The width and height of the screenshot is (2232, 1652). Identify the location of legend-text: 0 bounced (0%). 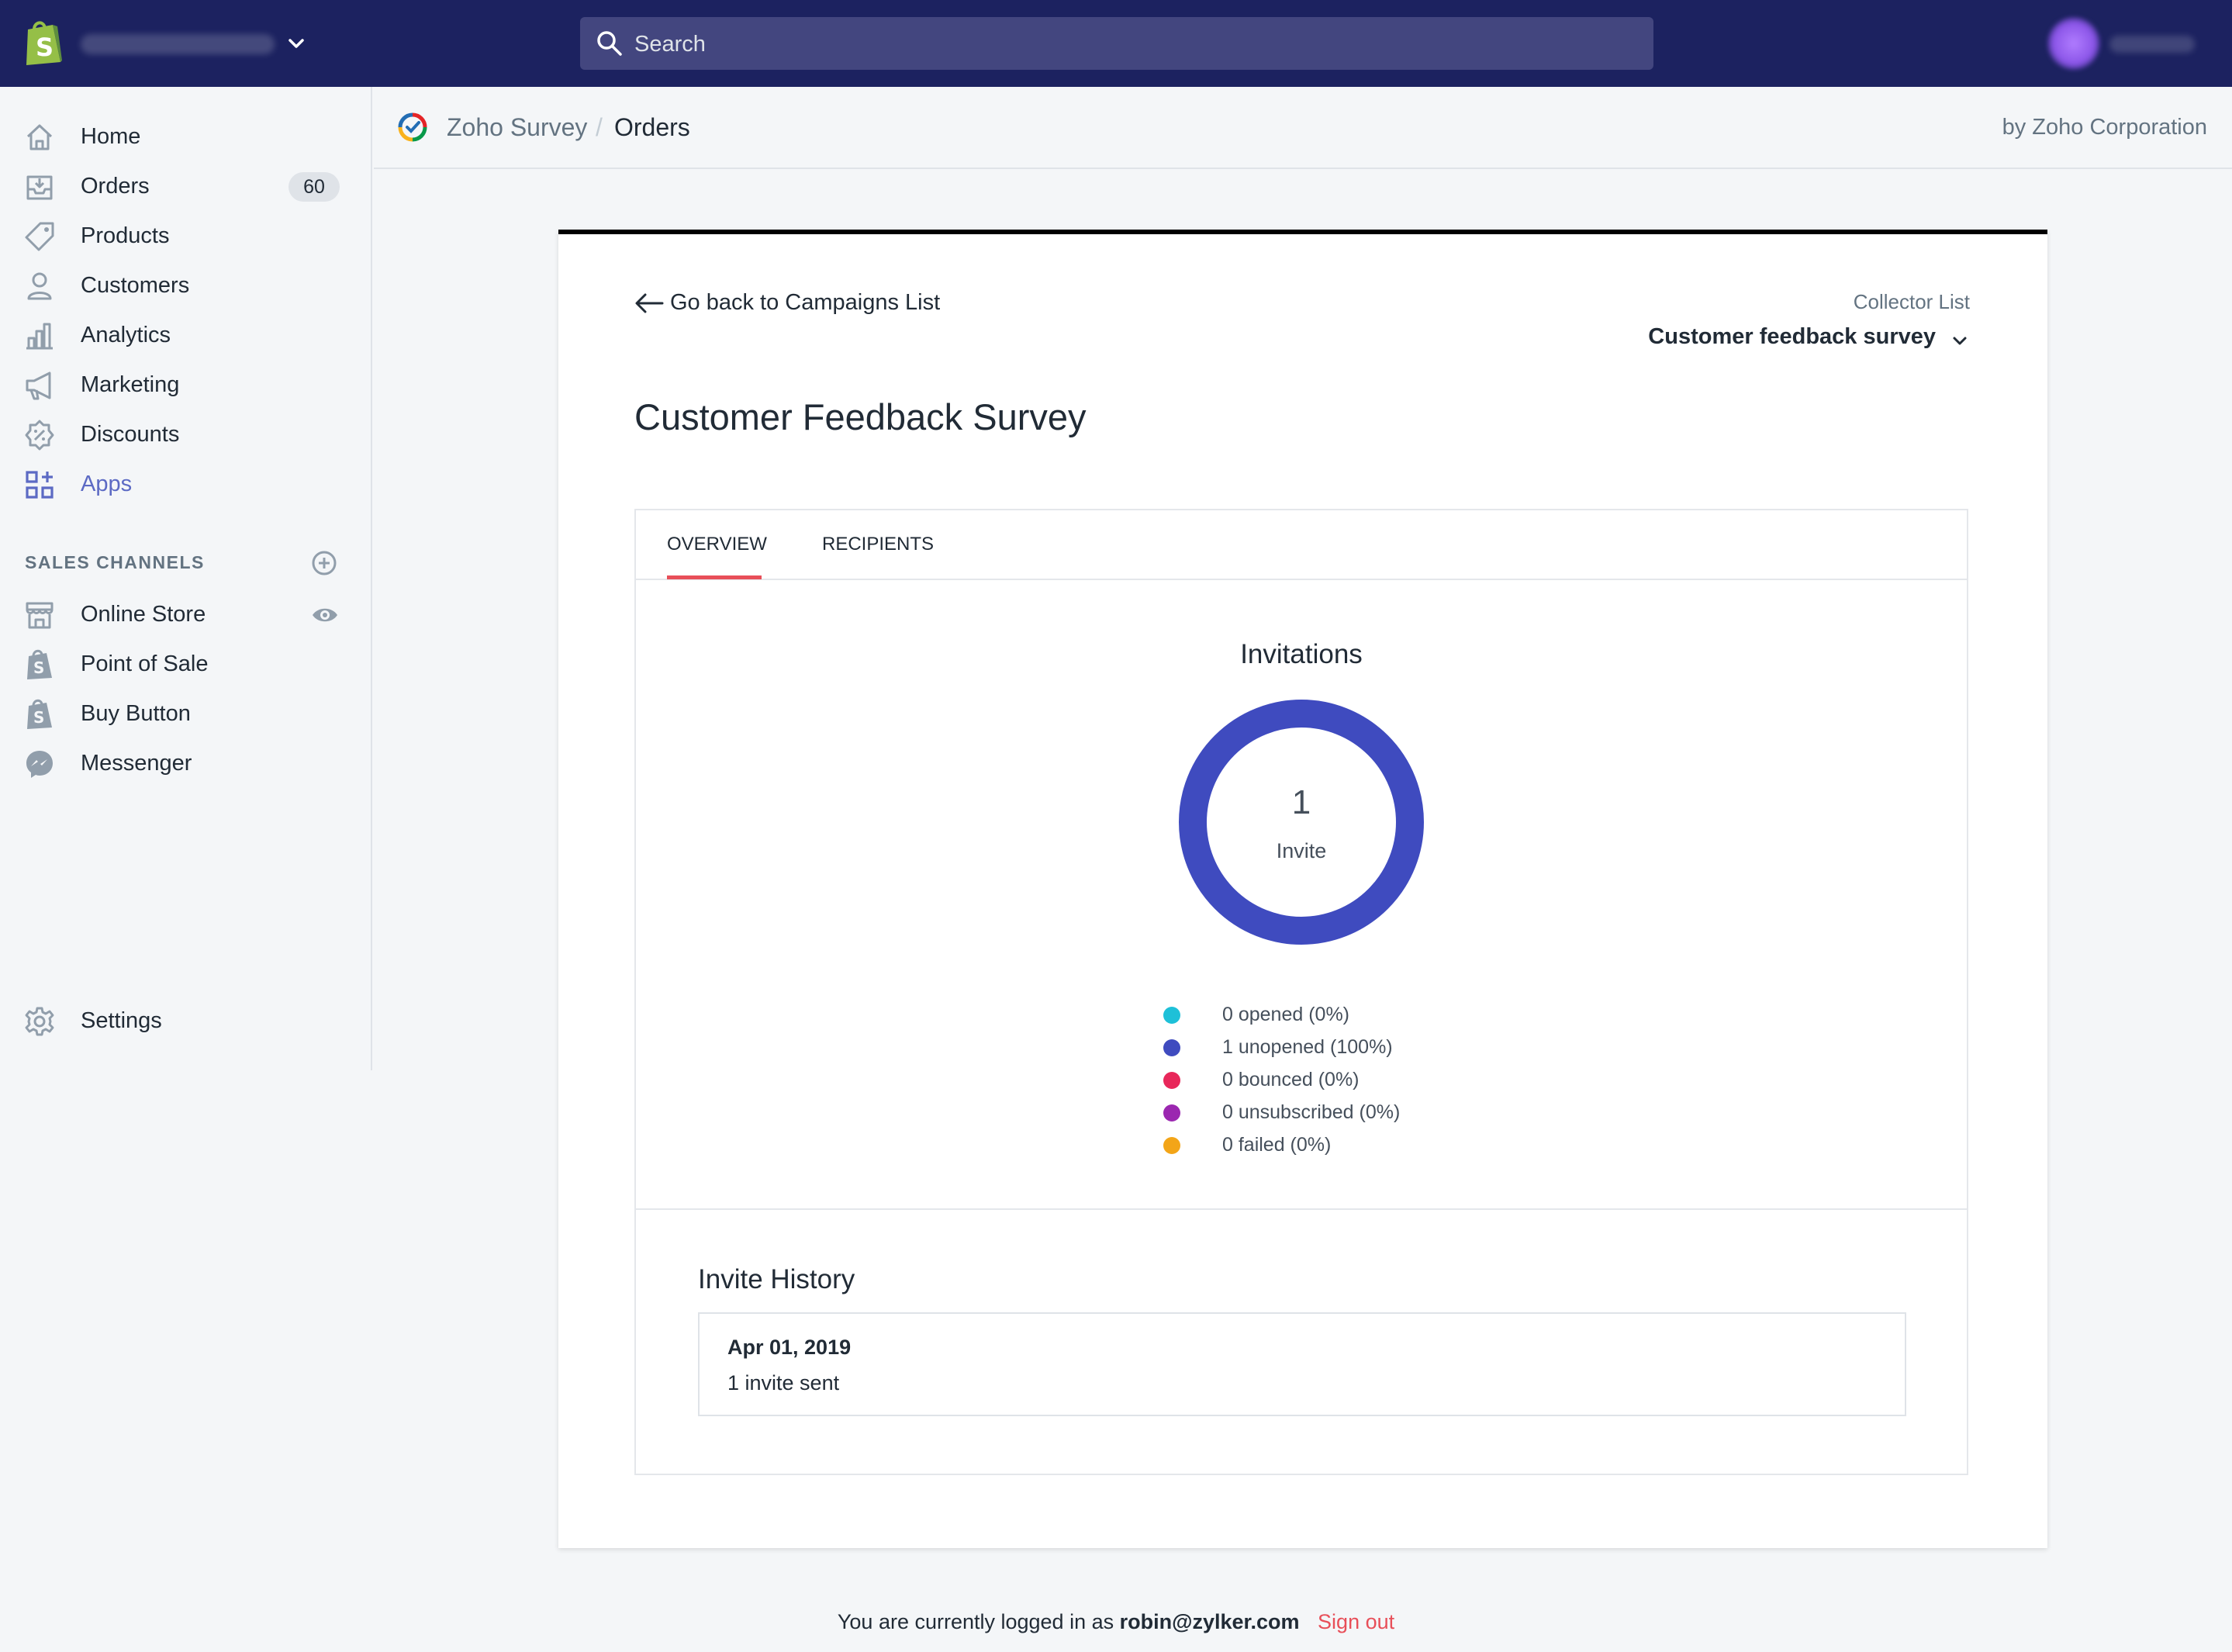
(1291, 1079).